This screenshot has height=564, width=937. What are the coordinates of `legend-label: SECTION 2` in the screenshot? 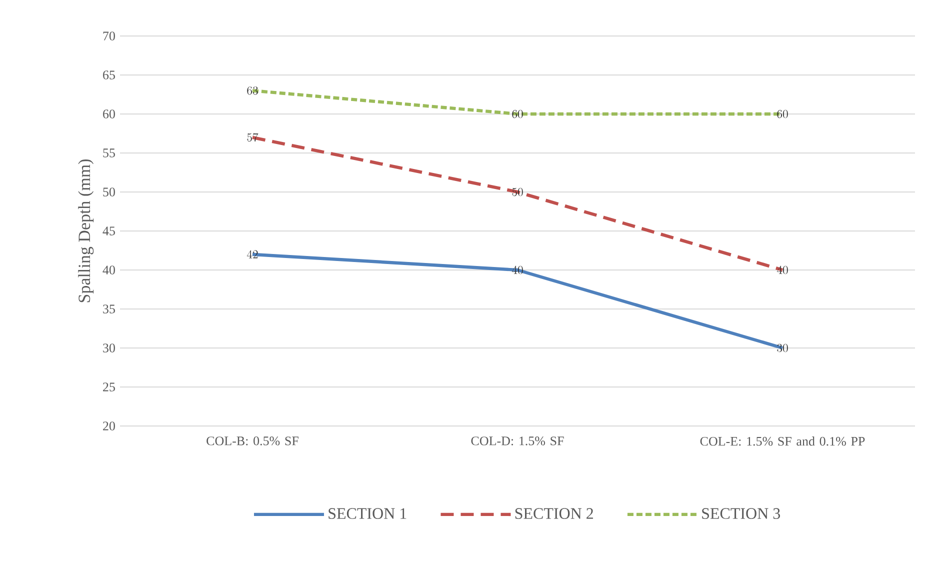 It's located at (554, 513).